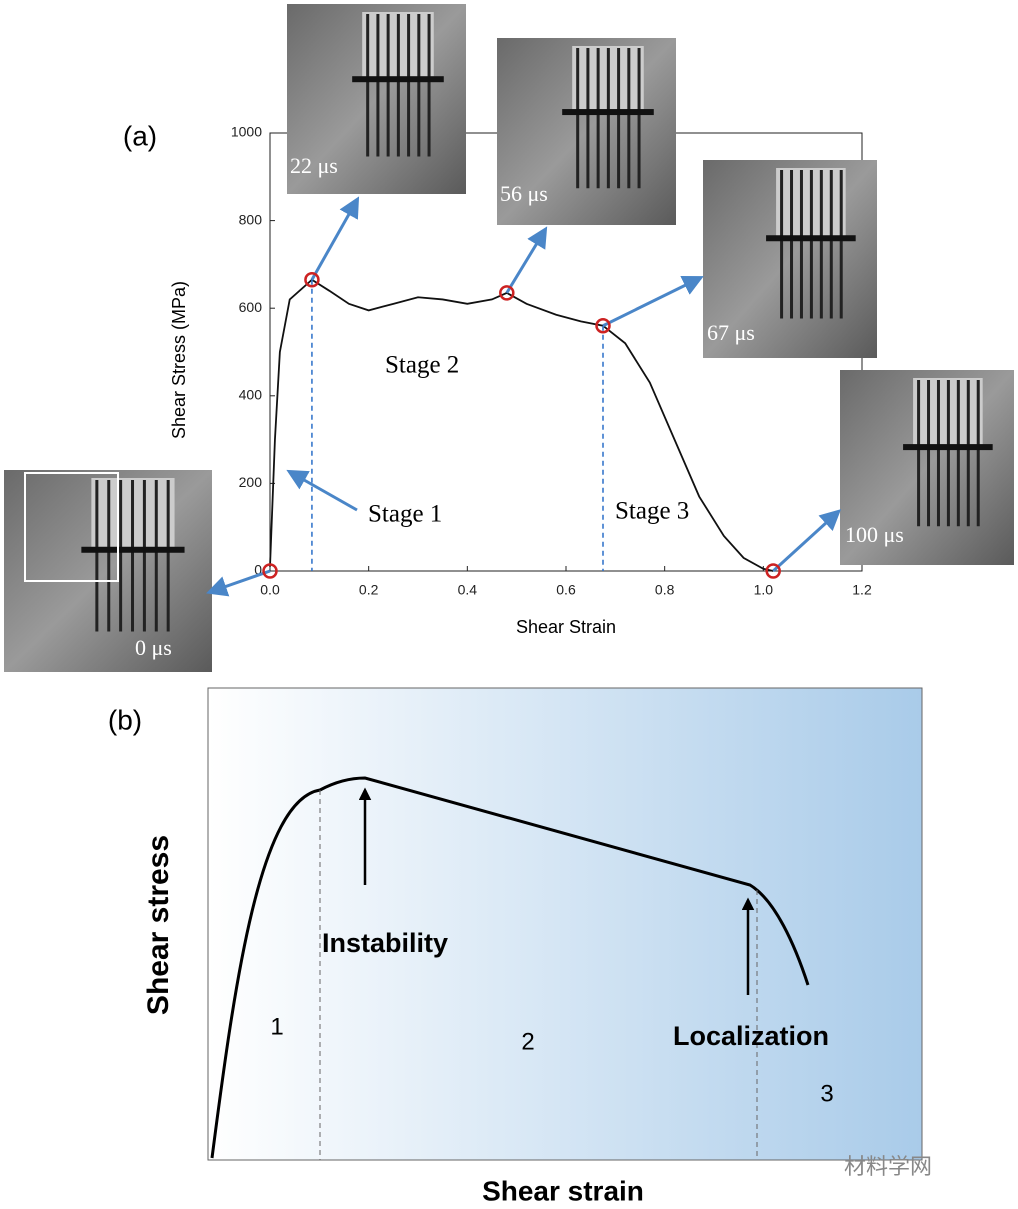 The image size is (1018, 1209). I want to click on panel-label: (a), so click(140, 135).